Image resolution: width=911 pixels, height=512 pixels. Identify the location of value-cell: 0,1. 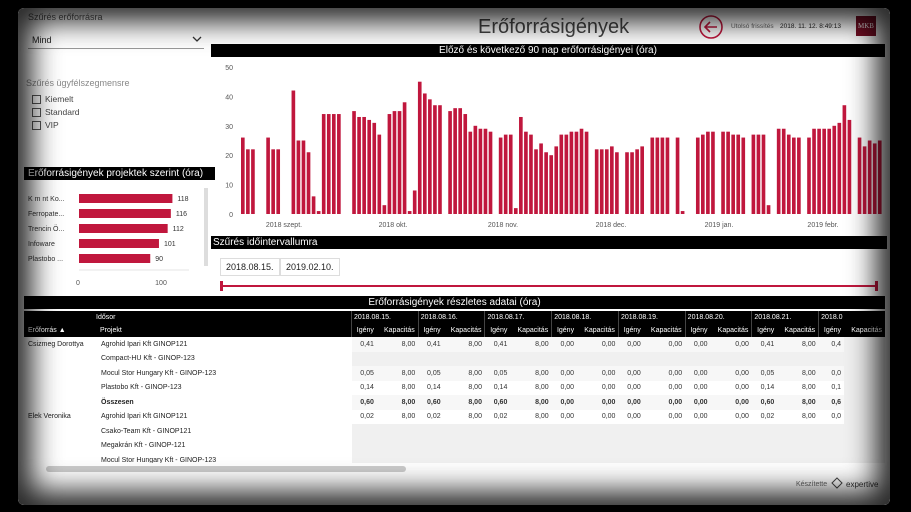
(836, 388).